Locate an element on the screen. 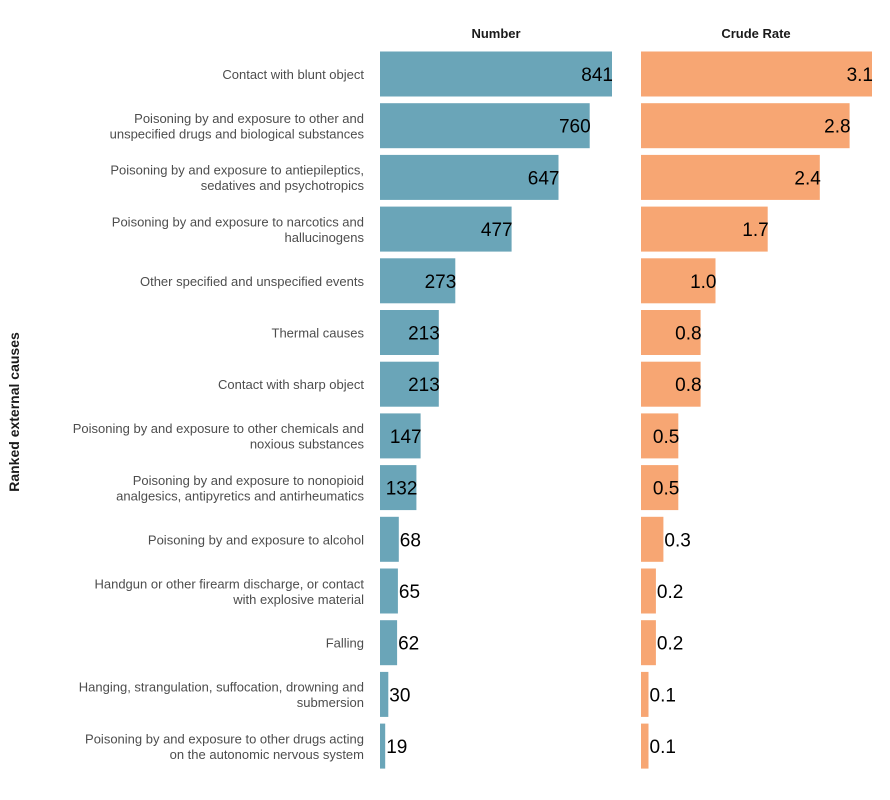  data-label: 3.1 is located at coordinates (860, 75).